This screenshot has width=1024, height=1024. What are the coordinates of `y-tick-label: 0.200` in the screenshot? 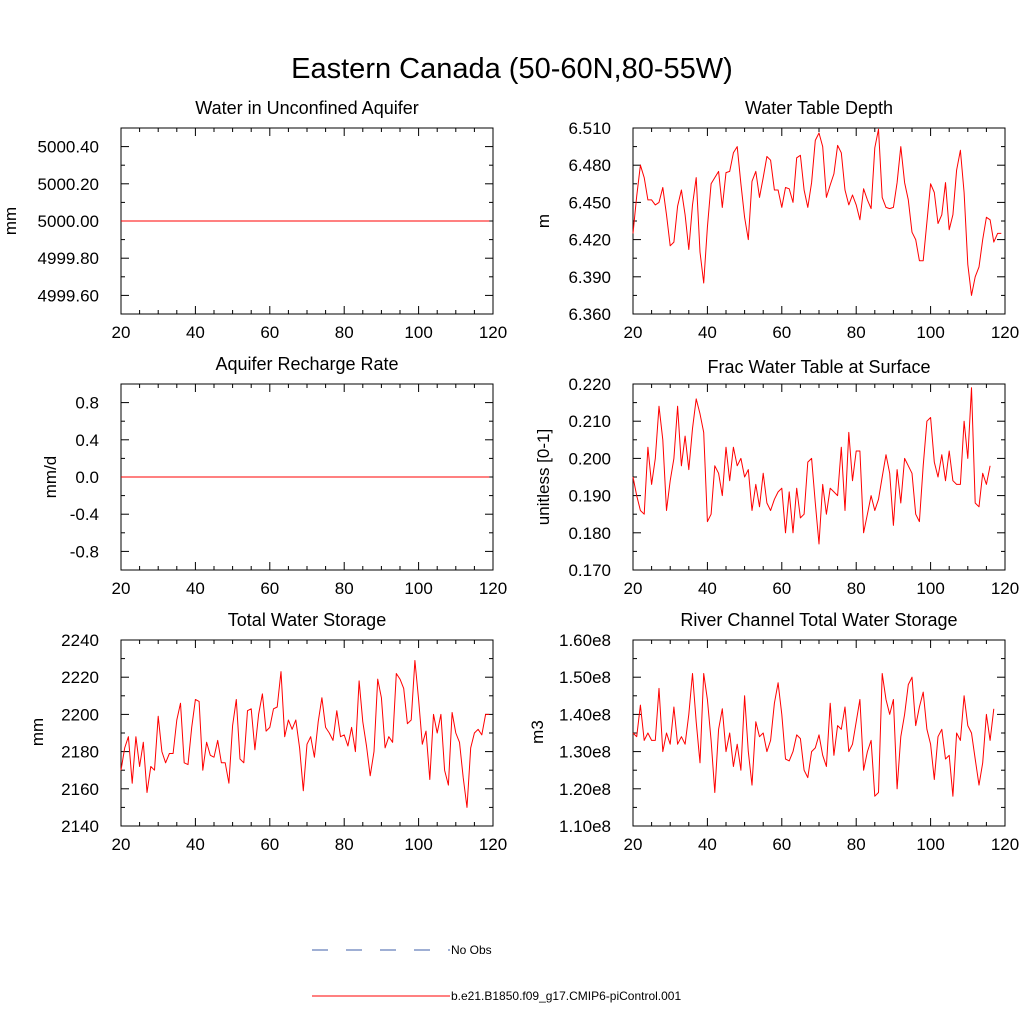 It's located at (589, 458).